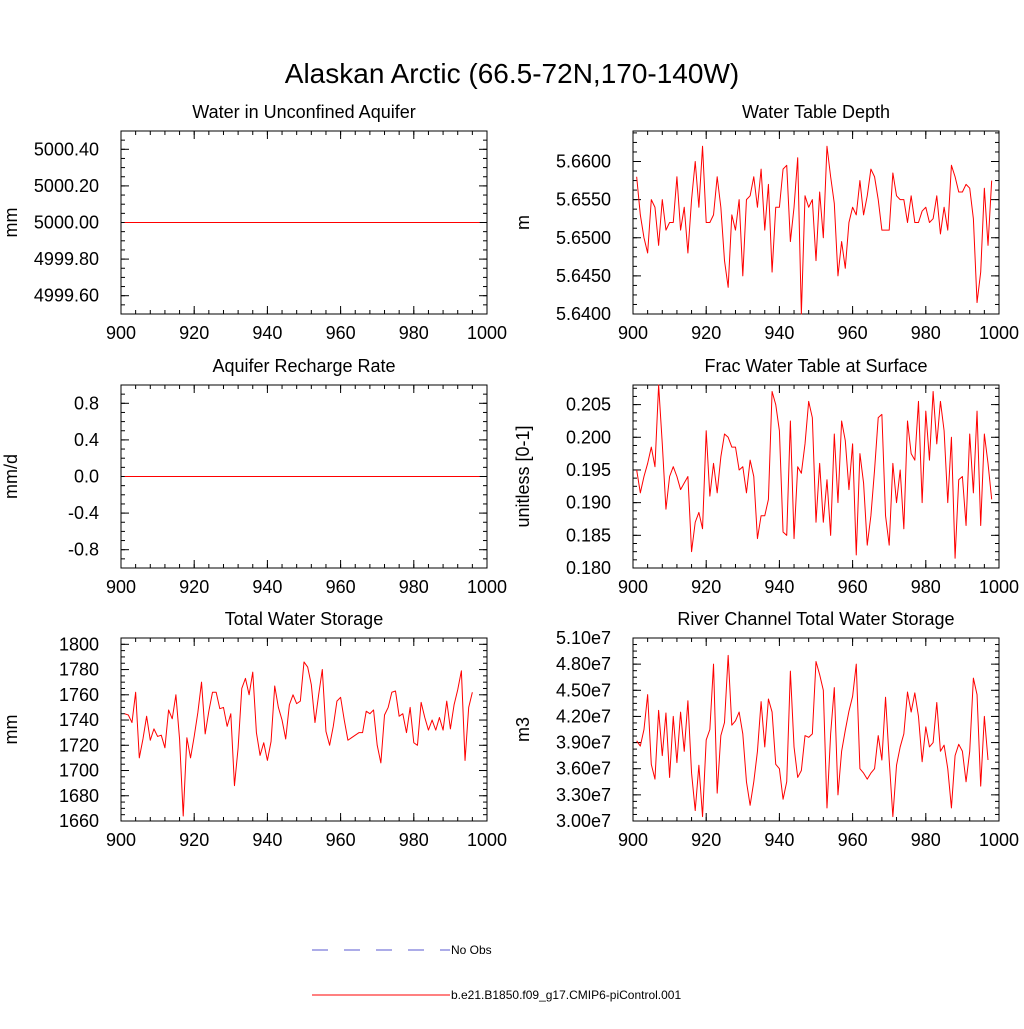 Image resolution: width=1024 pixels, height=1029 pixels. What do you see at coordinates (583, 314) in the screenshot?
I see `y-tick-label: 5.6400` at bounding box center [583, 314].